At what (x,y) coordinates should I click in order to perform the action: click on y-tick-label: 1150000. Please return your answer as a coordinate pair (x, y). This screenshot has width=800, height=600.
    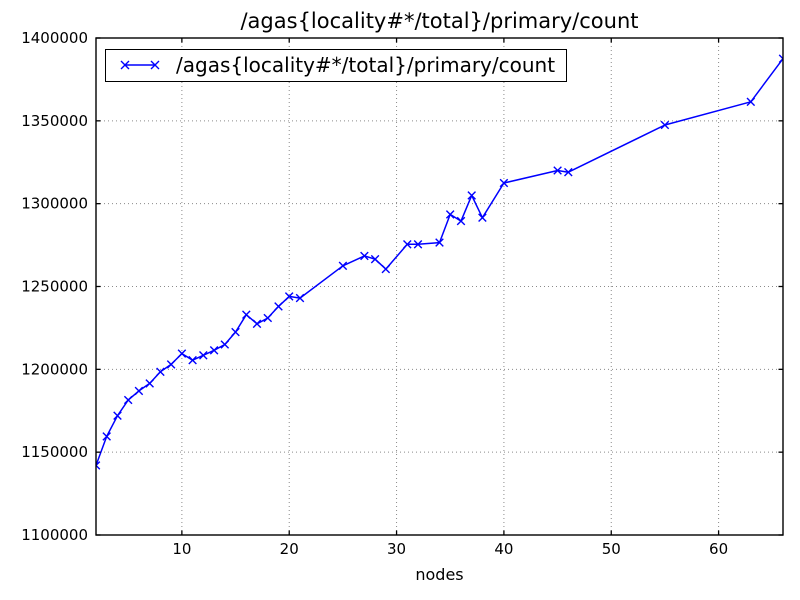
    Looking at the image, I should click on (54, 452).